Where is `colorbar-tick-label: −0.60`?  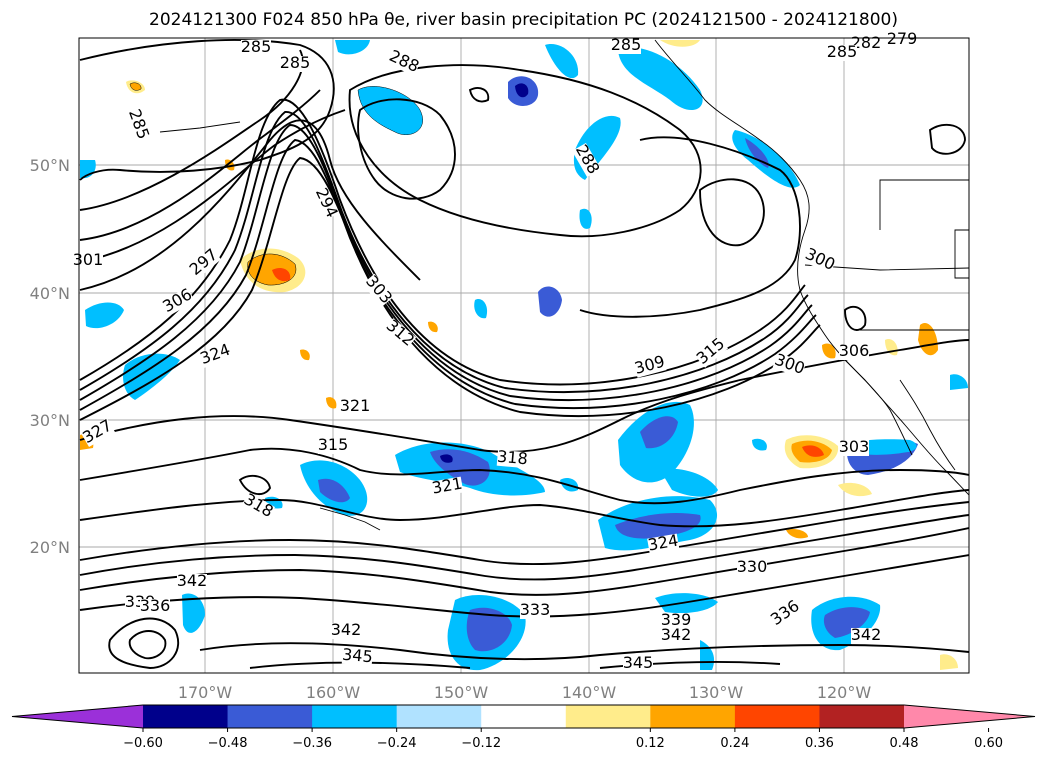
colorbar-tick-label: −0.60 is located at coordinates (143, 743).